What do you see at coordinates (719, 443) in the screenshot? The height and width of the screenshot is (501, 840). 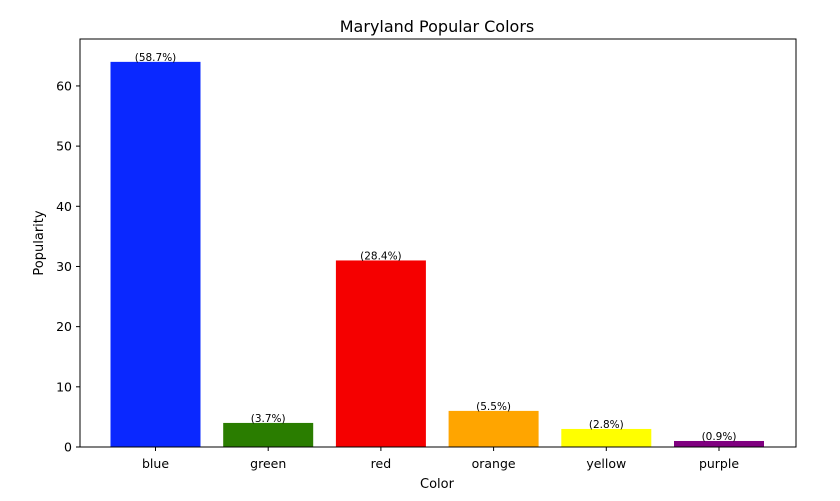 I see `bar-purple` at bounding box center [719, 443].